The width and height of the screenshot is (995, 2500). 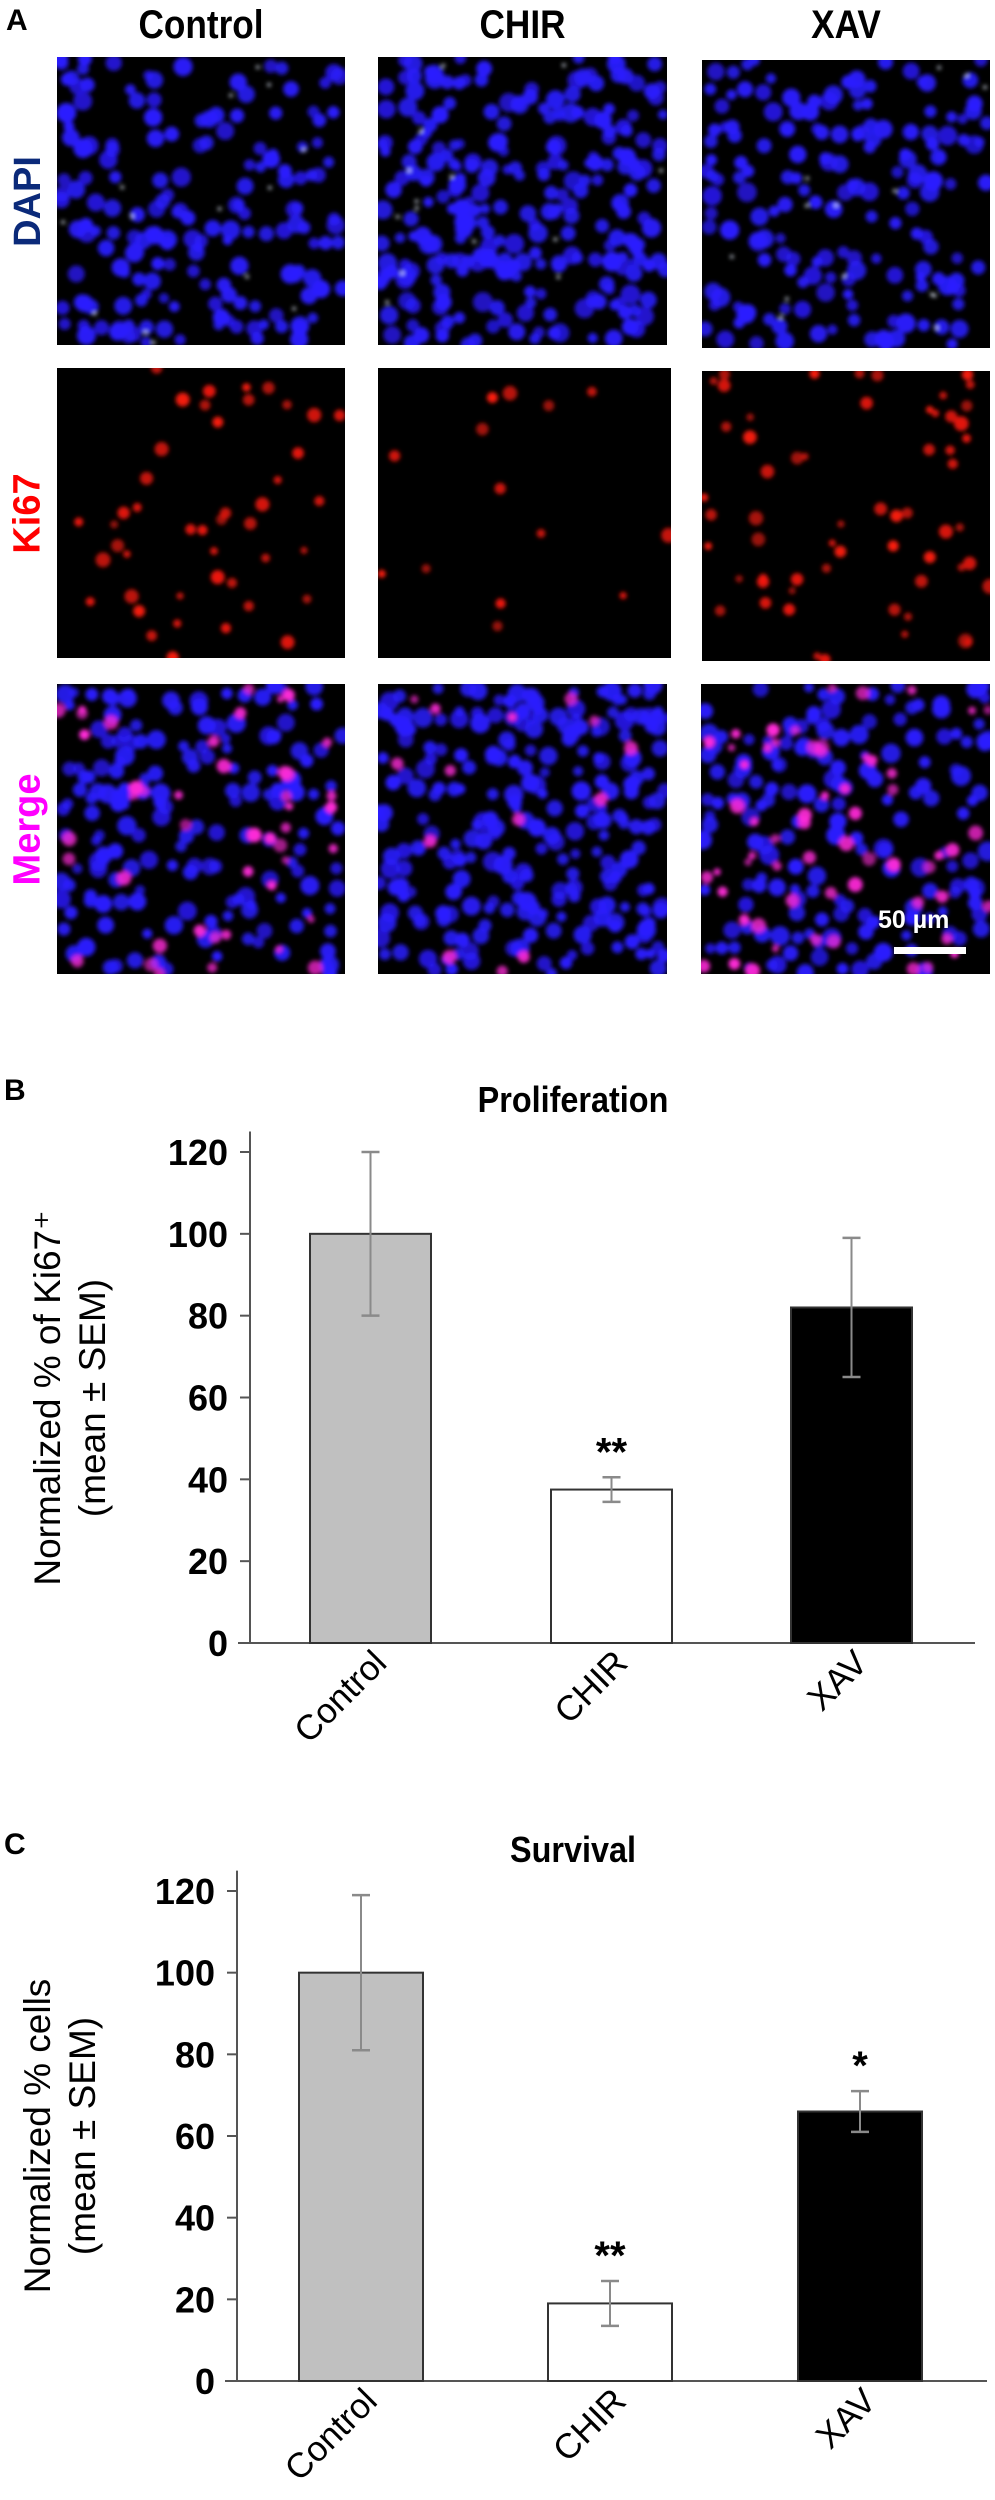 I want to click on significance-marker: *, so click(x=860, y=2066).